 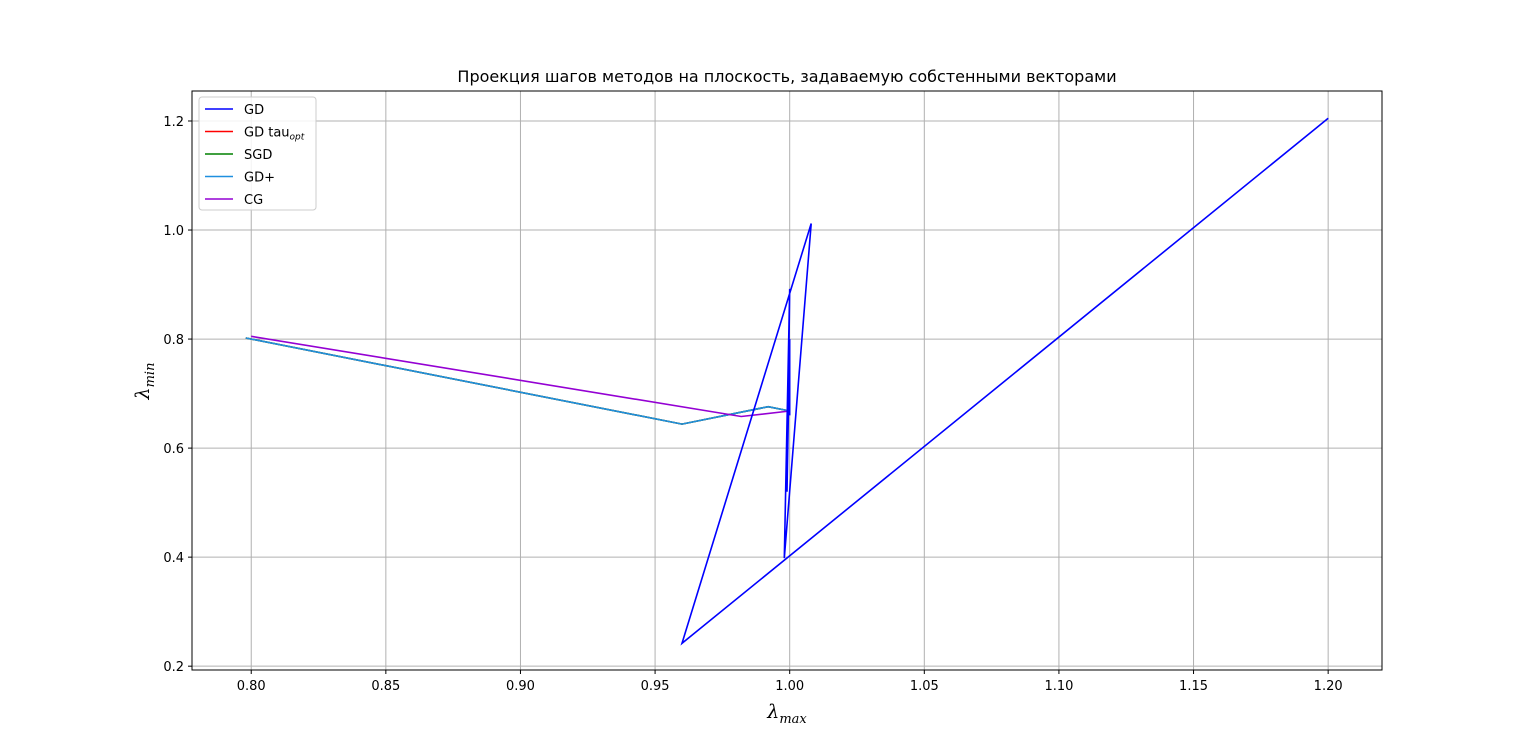 I want to click on y-axis-label-sub: min, so click(x=150, y=375).